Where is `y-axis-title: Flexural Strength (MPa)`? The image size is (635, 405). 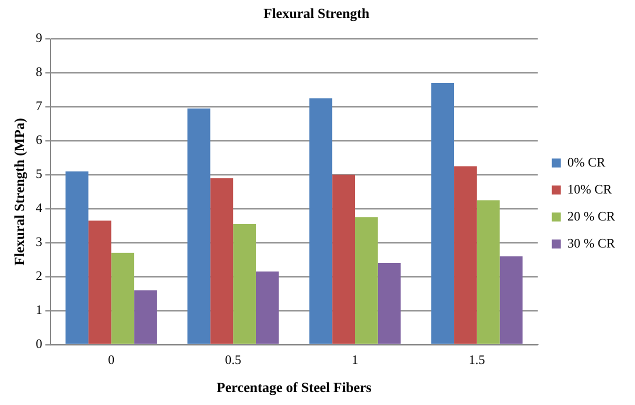 y-axis-title: Flexural Strength (MPa) is located at coordinates (20, 192).